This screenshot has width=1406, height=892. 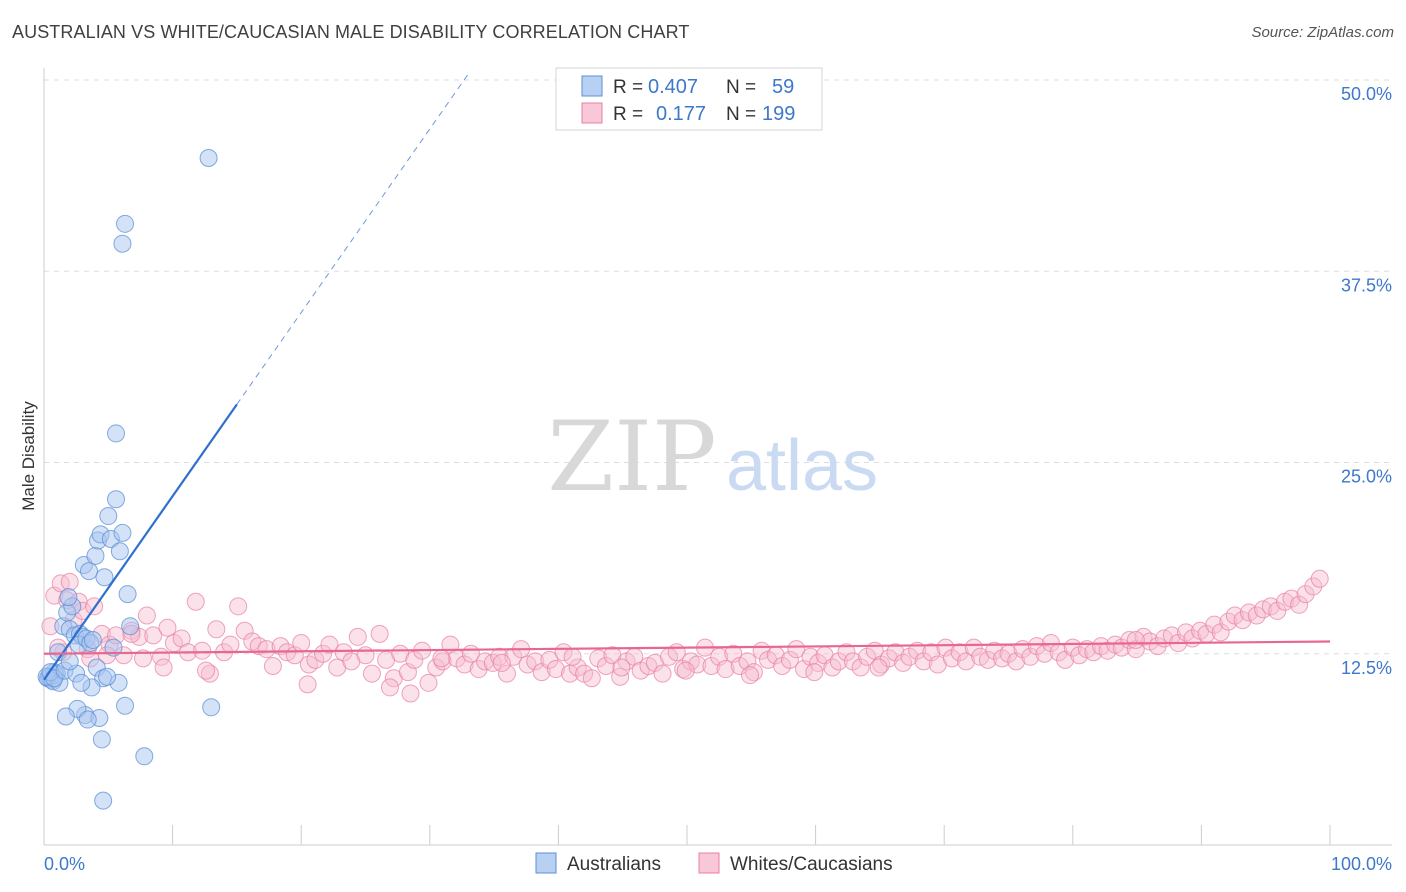 What do you see at coordinates (631, 457) in the screenshot?
I see `watermark-zip: ZIP` at bounding box center [631, 457].